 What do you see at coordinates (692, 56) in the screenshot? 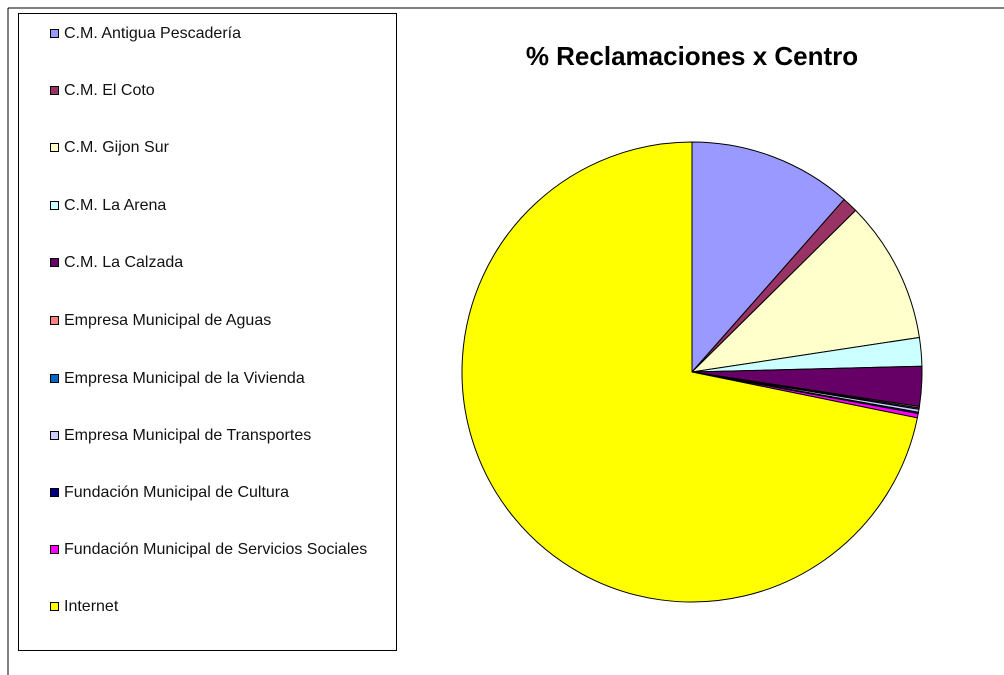
I see `chart-title: % Reclamaciones x Centro` at bounding box center [692, 56].